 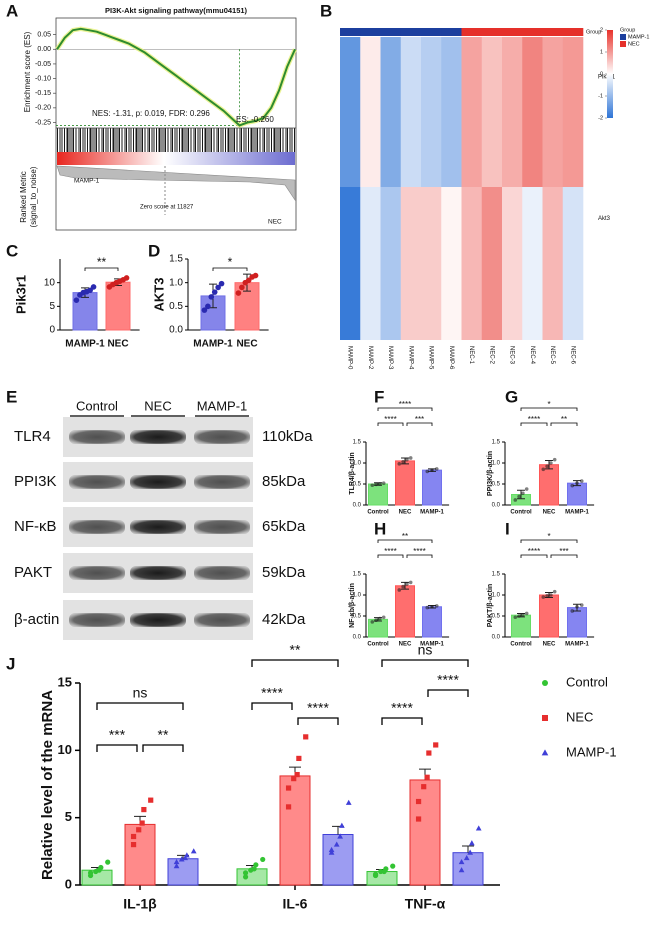 What do you see at coordinates (284, 526) in the screenshot?
I see `size-label: 65kDa` at bounding box center [284, 526].